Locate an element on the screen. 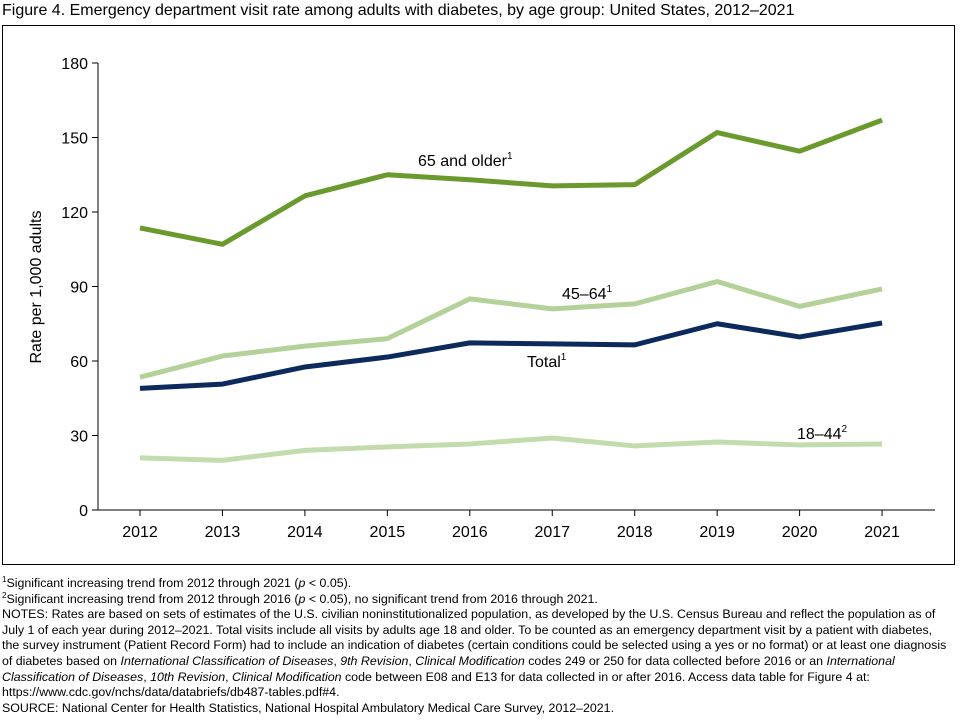 The image size is (960, 720). y-tick-label: 120 is located at coordinates (74, 213).